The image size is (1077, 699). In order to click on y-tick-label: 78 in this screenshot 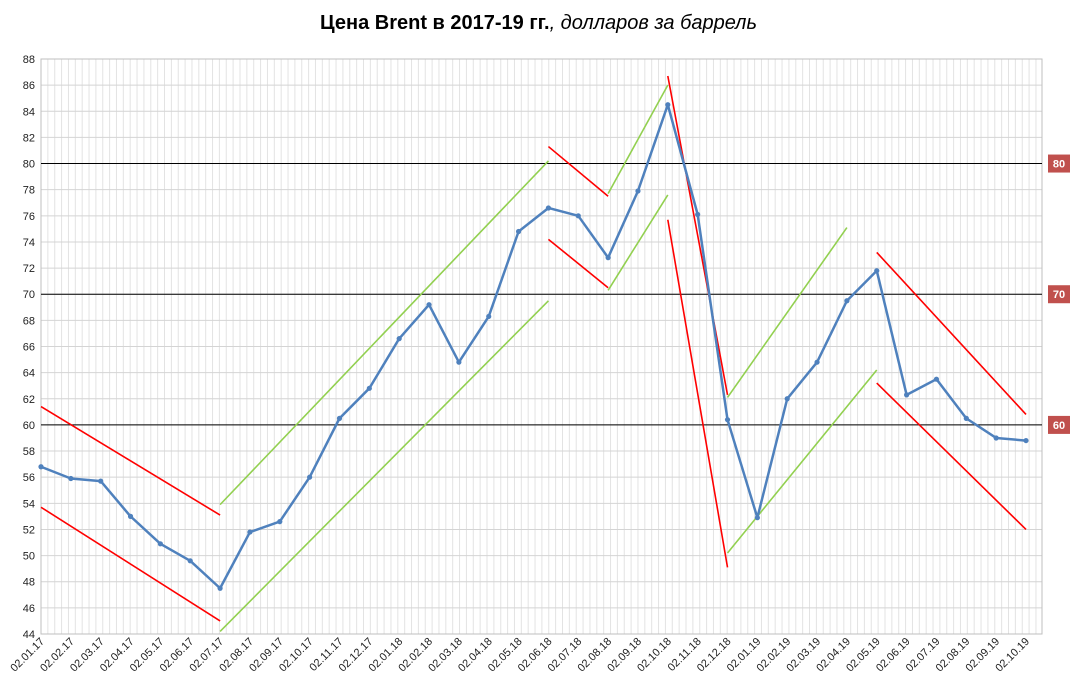, I will do `click(29, 191)`.